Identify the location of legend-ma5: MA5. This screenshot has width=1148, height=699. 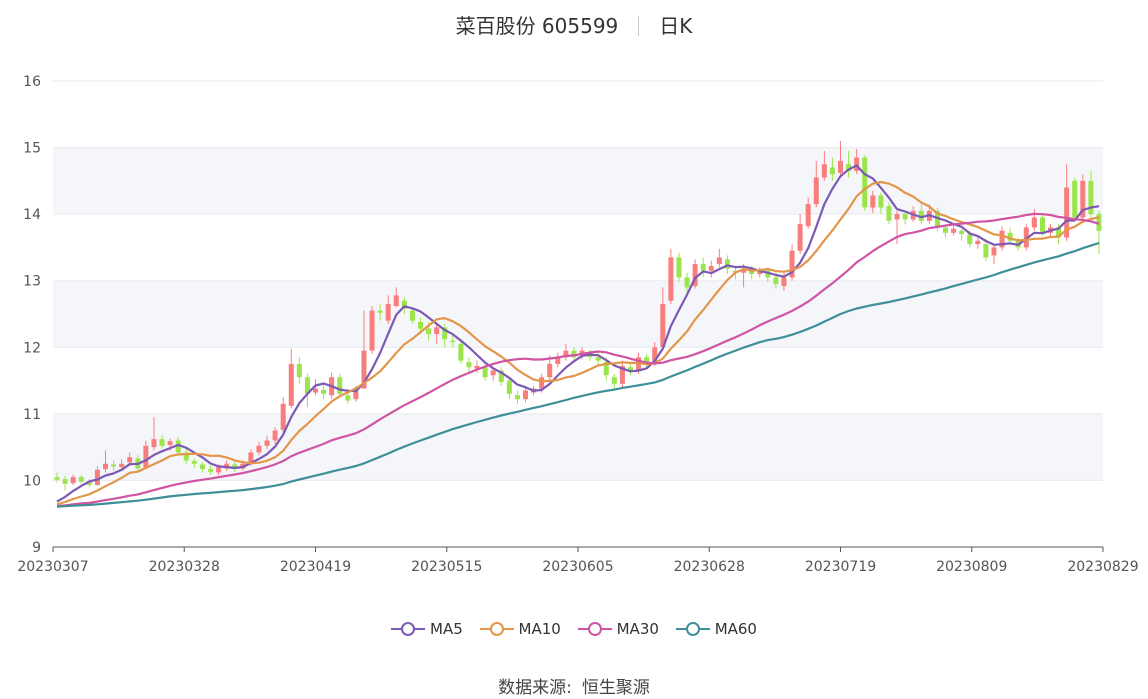
(427, 629).